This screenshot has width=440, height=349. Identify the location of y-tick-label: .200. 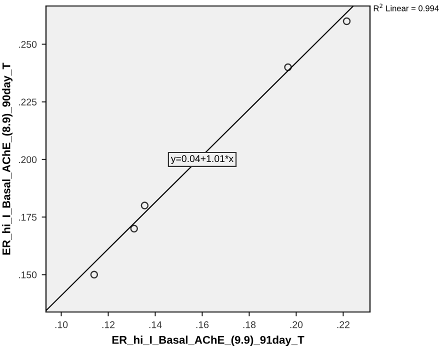
(27, 160).